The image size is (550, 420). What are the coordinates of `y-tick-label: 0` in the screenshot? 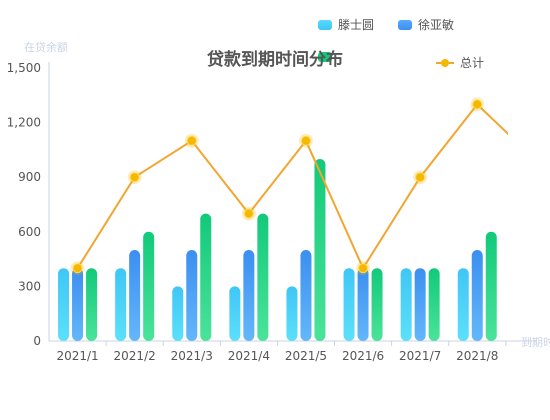 It's located at (37, 341).